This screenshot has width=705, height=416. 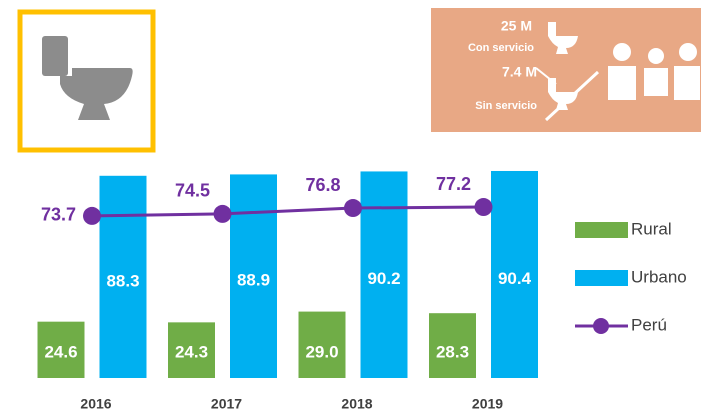 I want to click on with-service-value: 25 M, so click(x=516, y=26).